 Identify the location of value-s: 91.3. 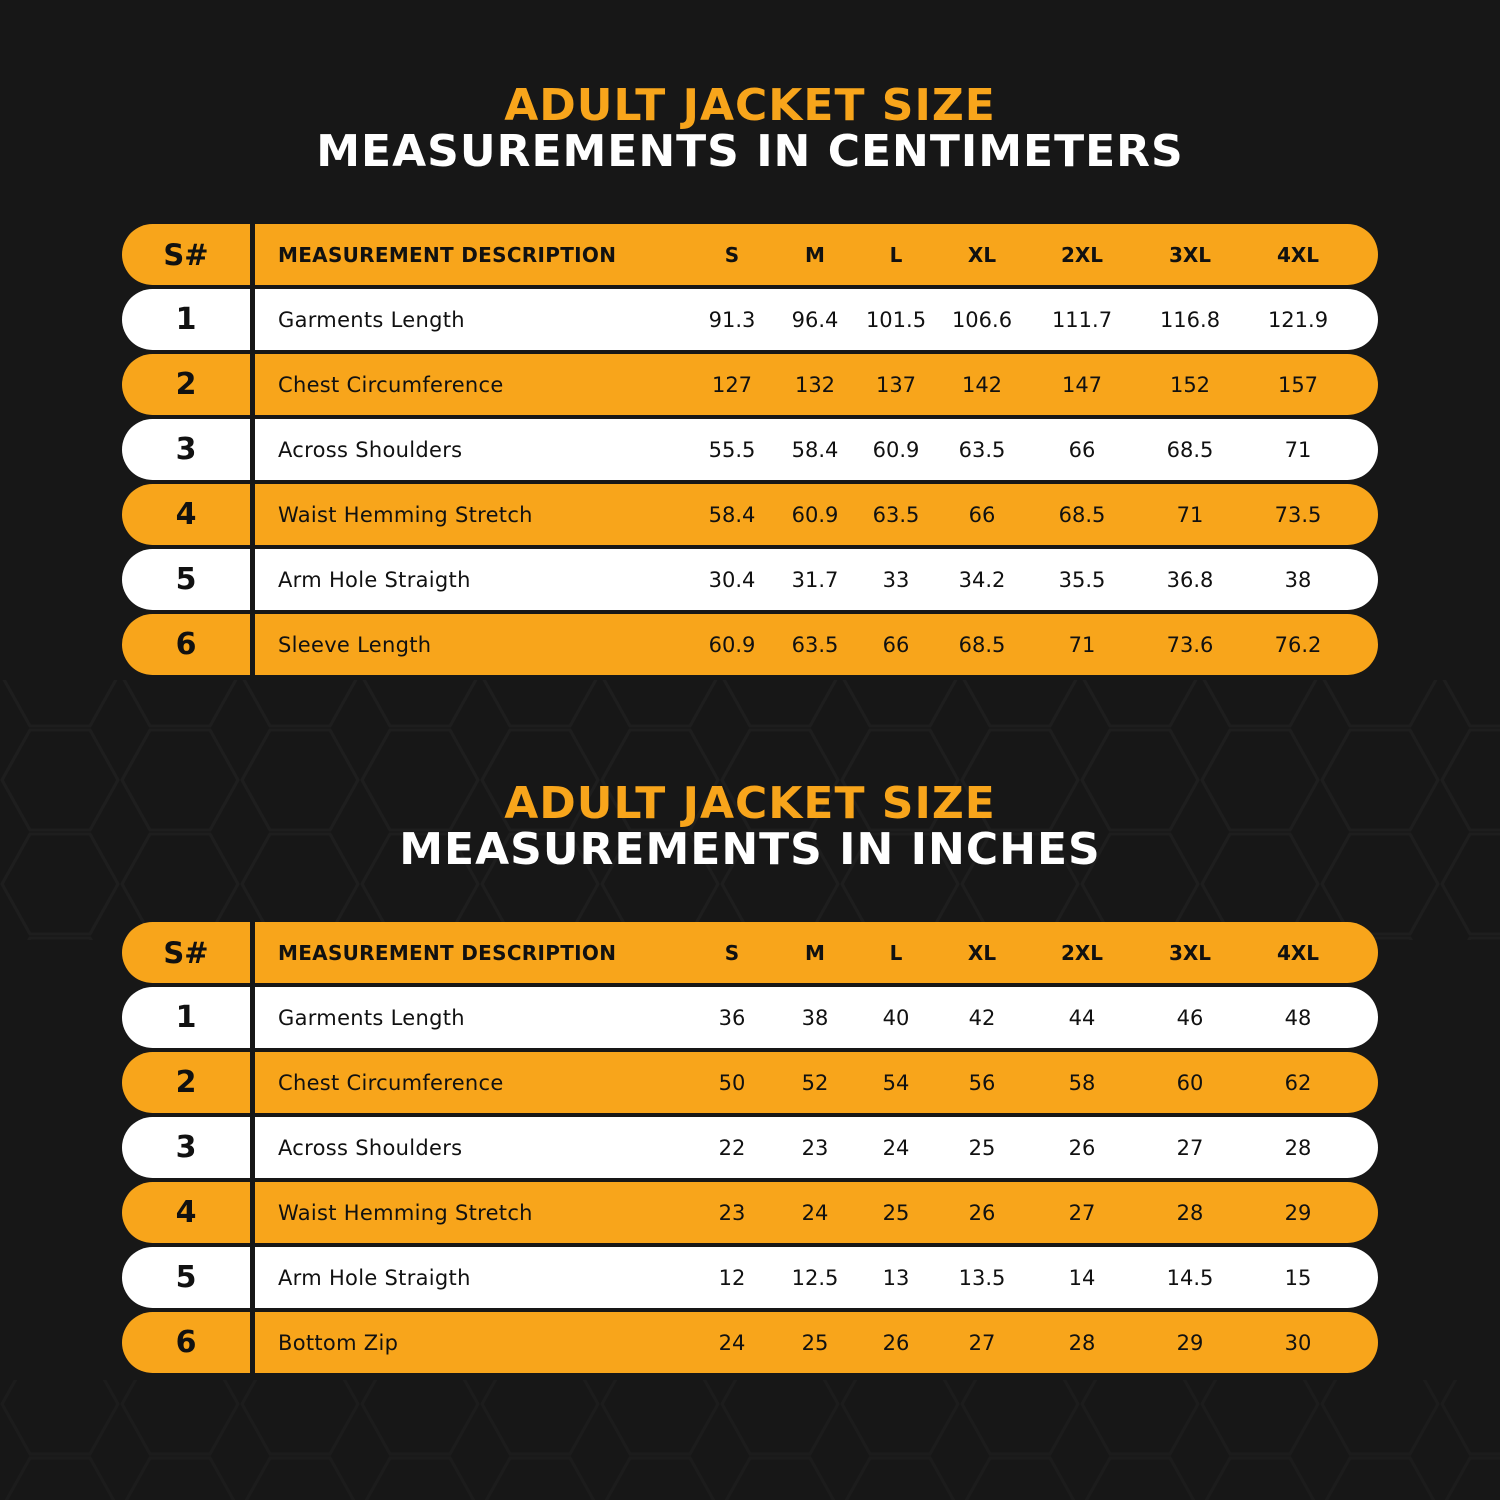
(732, 319).